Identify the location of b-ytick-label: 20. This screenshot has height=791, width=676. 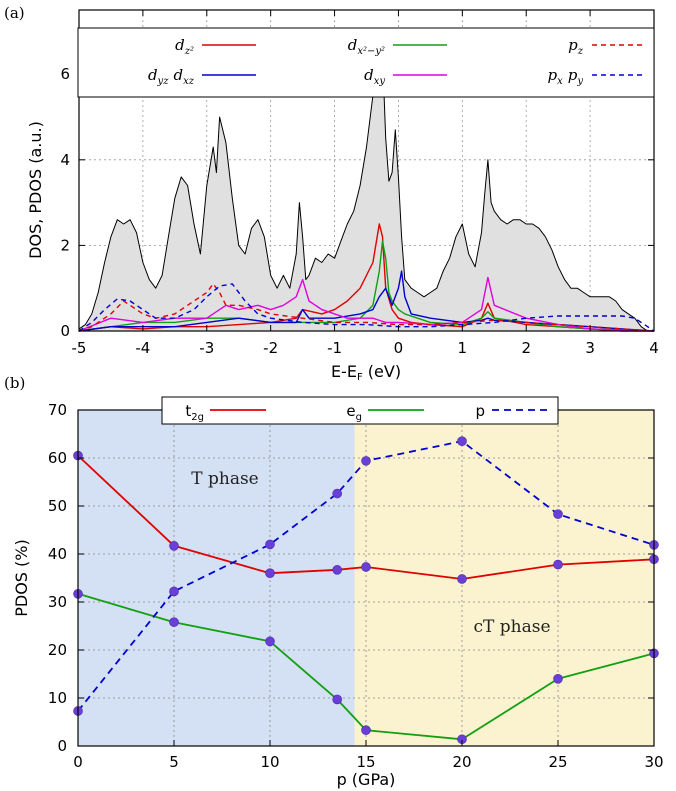
(57, 650).